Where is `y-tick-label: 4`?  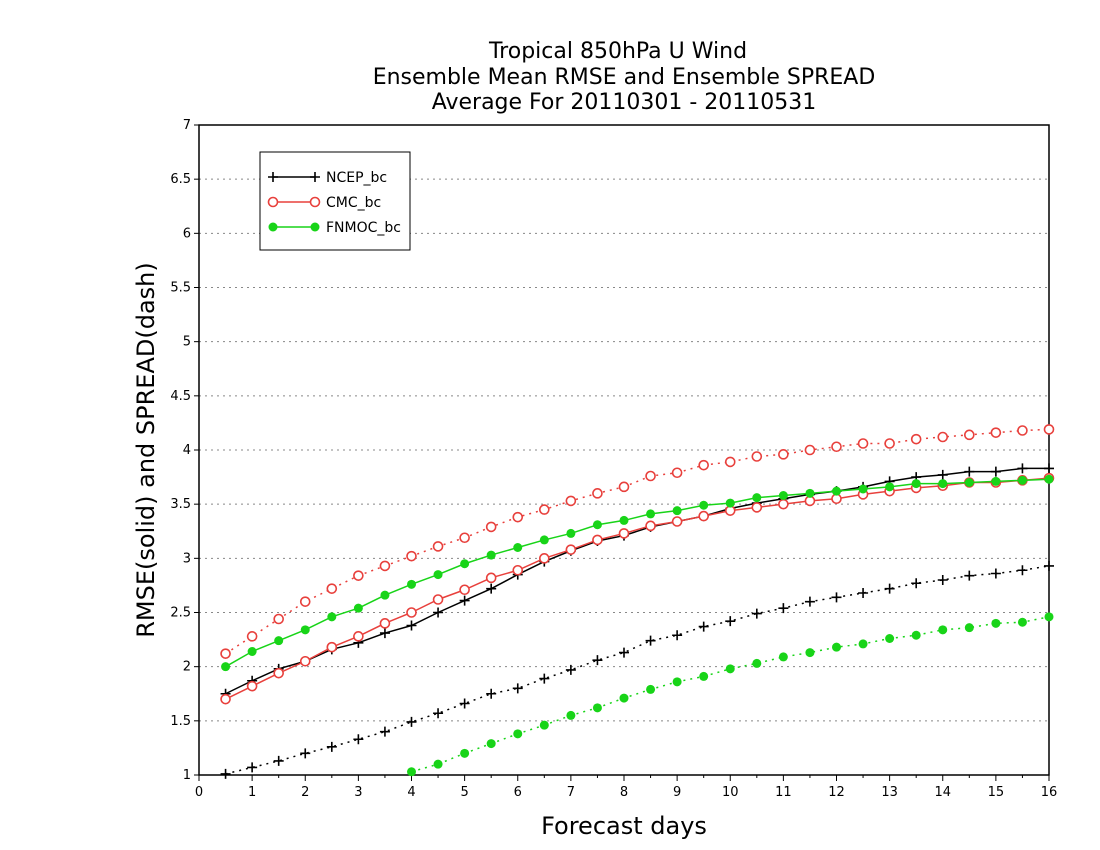 y-tick-label: 4 is located at coordinates (187, 450).